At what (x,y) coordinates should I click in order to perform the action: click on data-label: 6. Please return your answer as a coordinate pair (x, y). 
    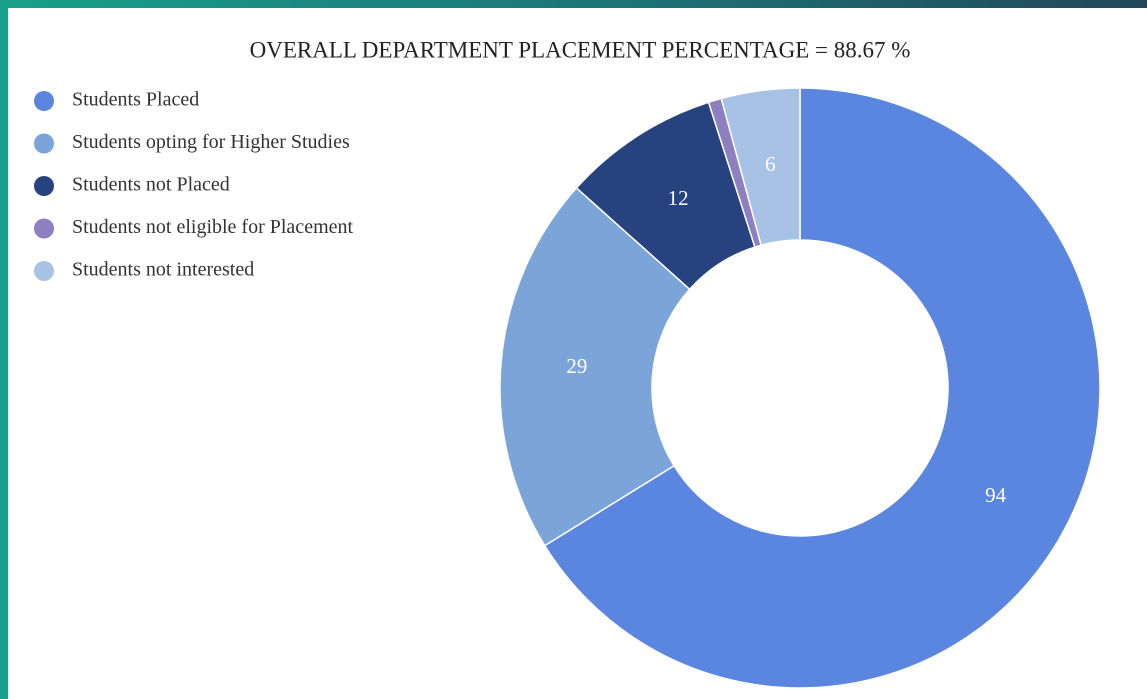
    Looking at the image, I should click on (770, 164).